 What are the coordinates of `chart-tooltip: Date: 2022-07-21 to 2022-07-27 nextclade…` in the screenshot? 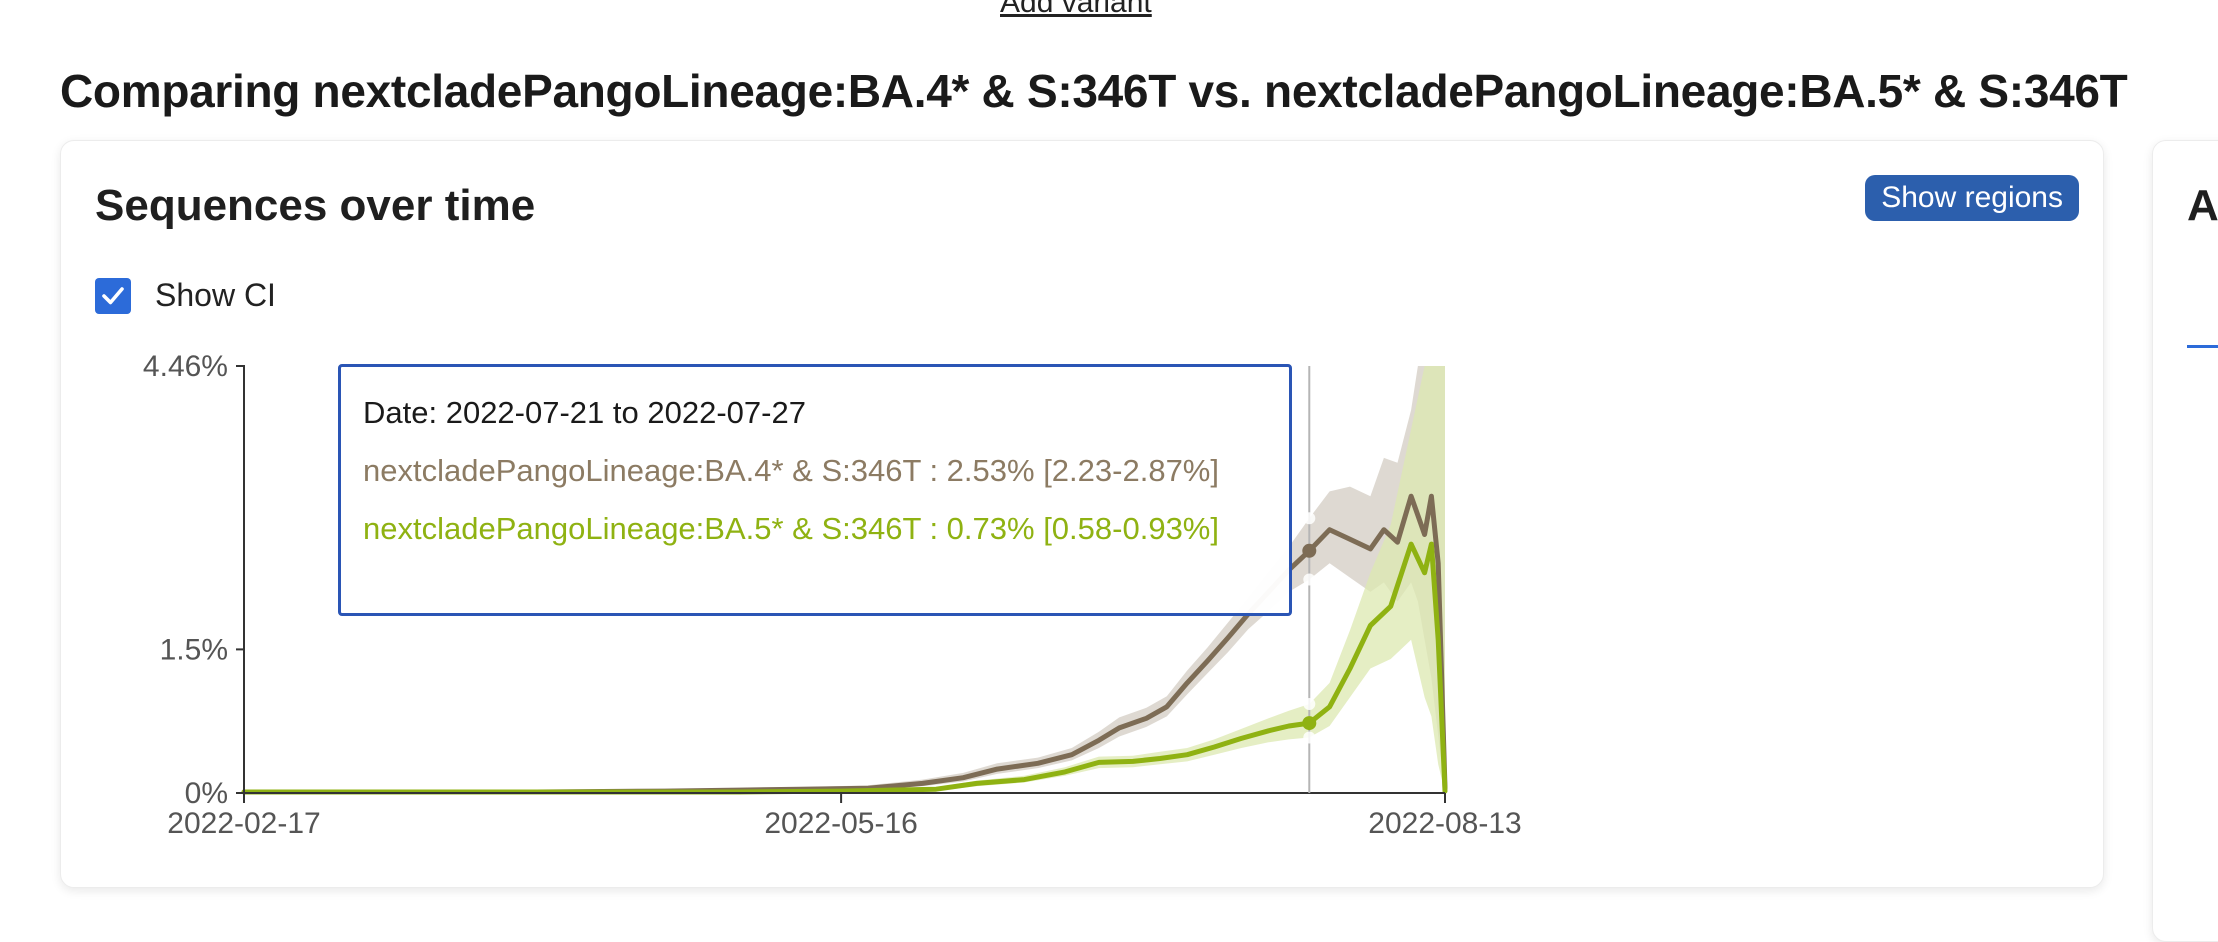 It's located at (815, 490).